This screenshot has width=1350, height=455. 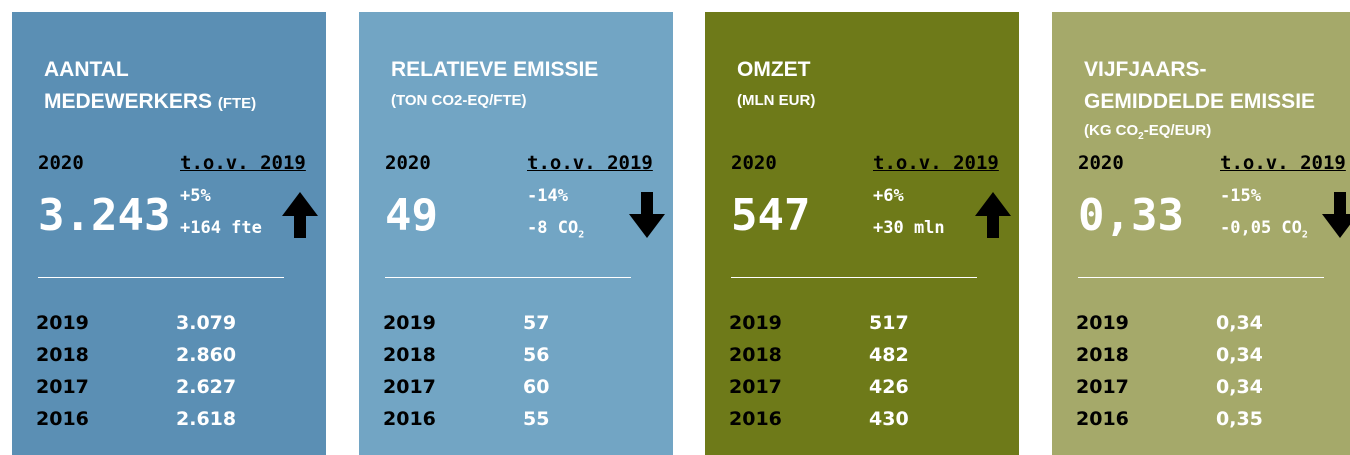 I want to click on change-absolute: -8 CO2, so click(x=555, y=229).